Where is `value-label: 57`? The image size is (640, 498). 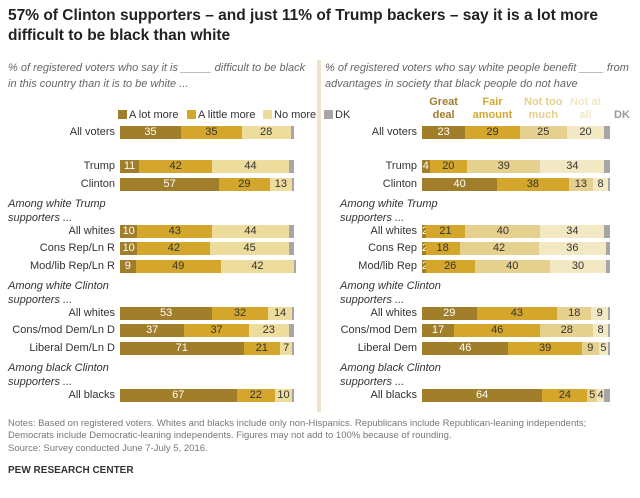
value-label: 57 is located at coordinates (169, 183).